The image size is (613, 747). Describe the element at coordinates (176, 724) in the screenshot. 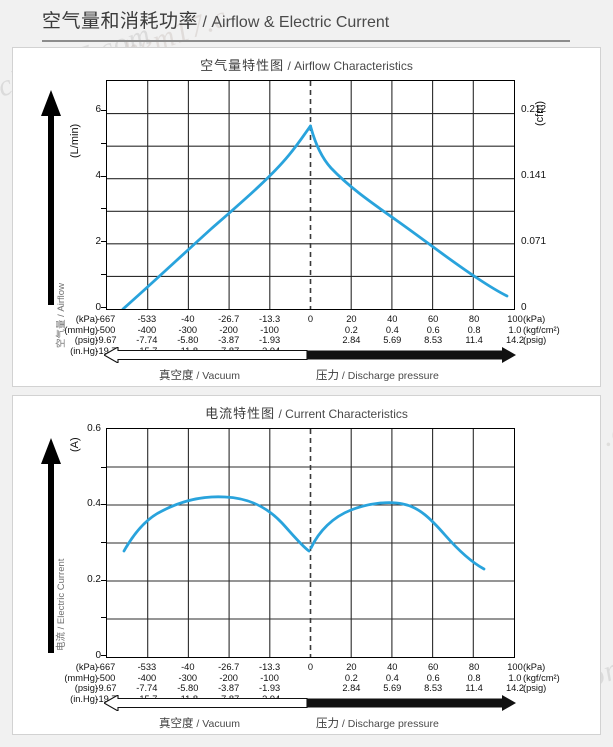

I see `chart2-vacuum-cn: 真空度` at that location.